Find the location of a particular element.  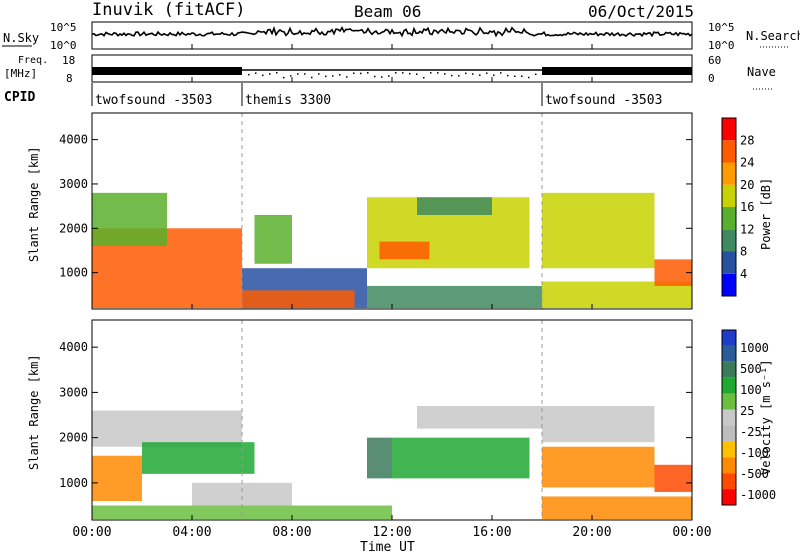

date-title: 06/Oct/2015 is located at coordinates (641, 11).